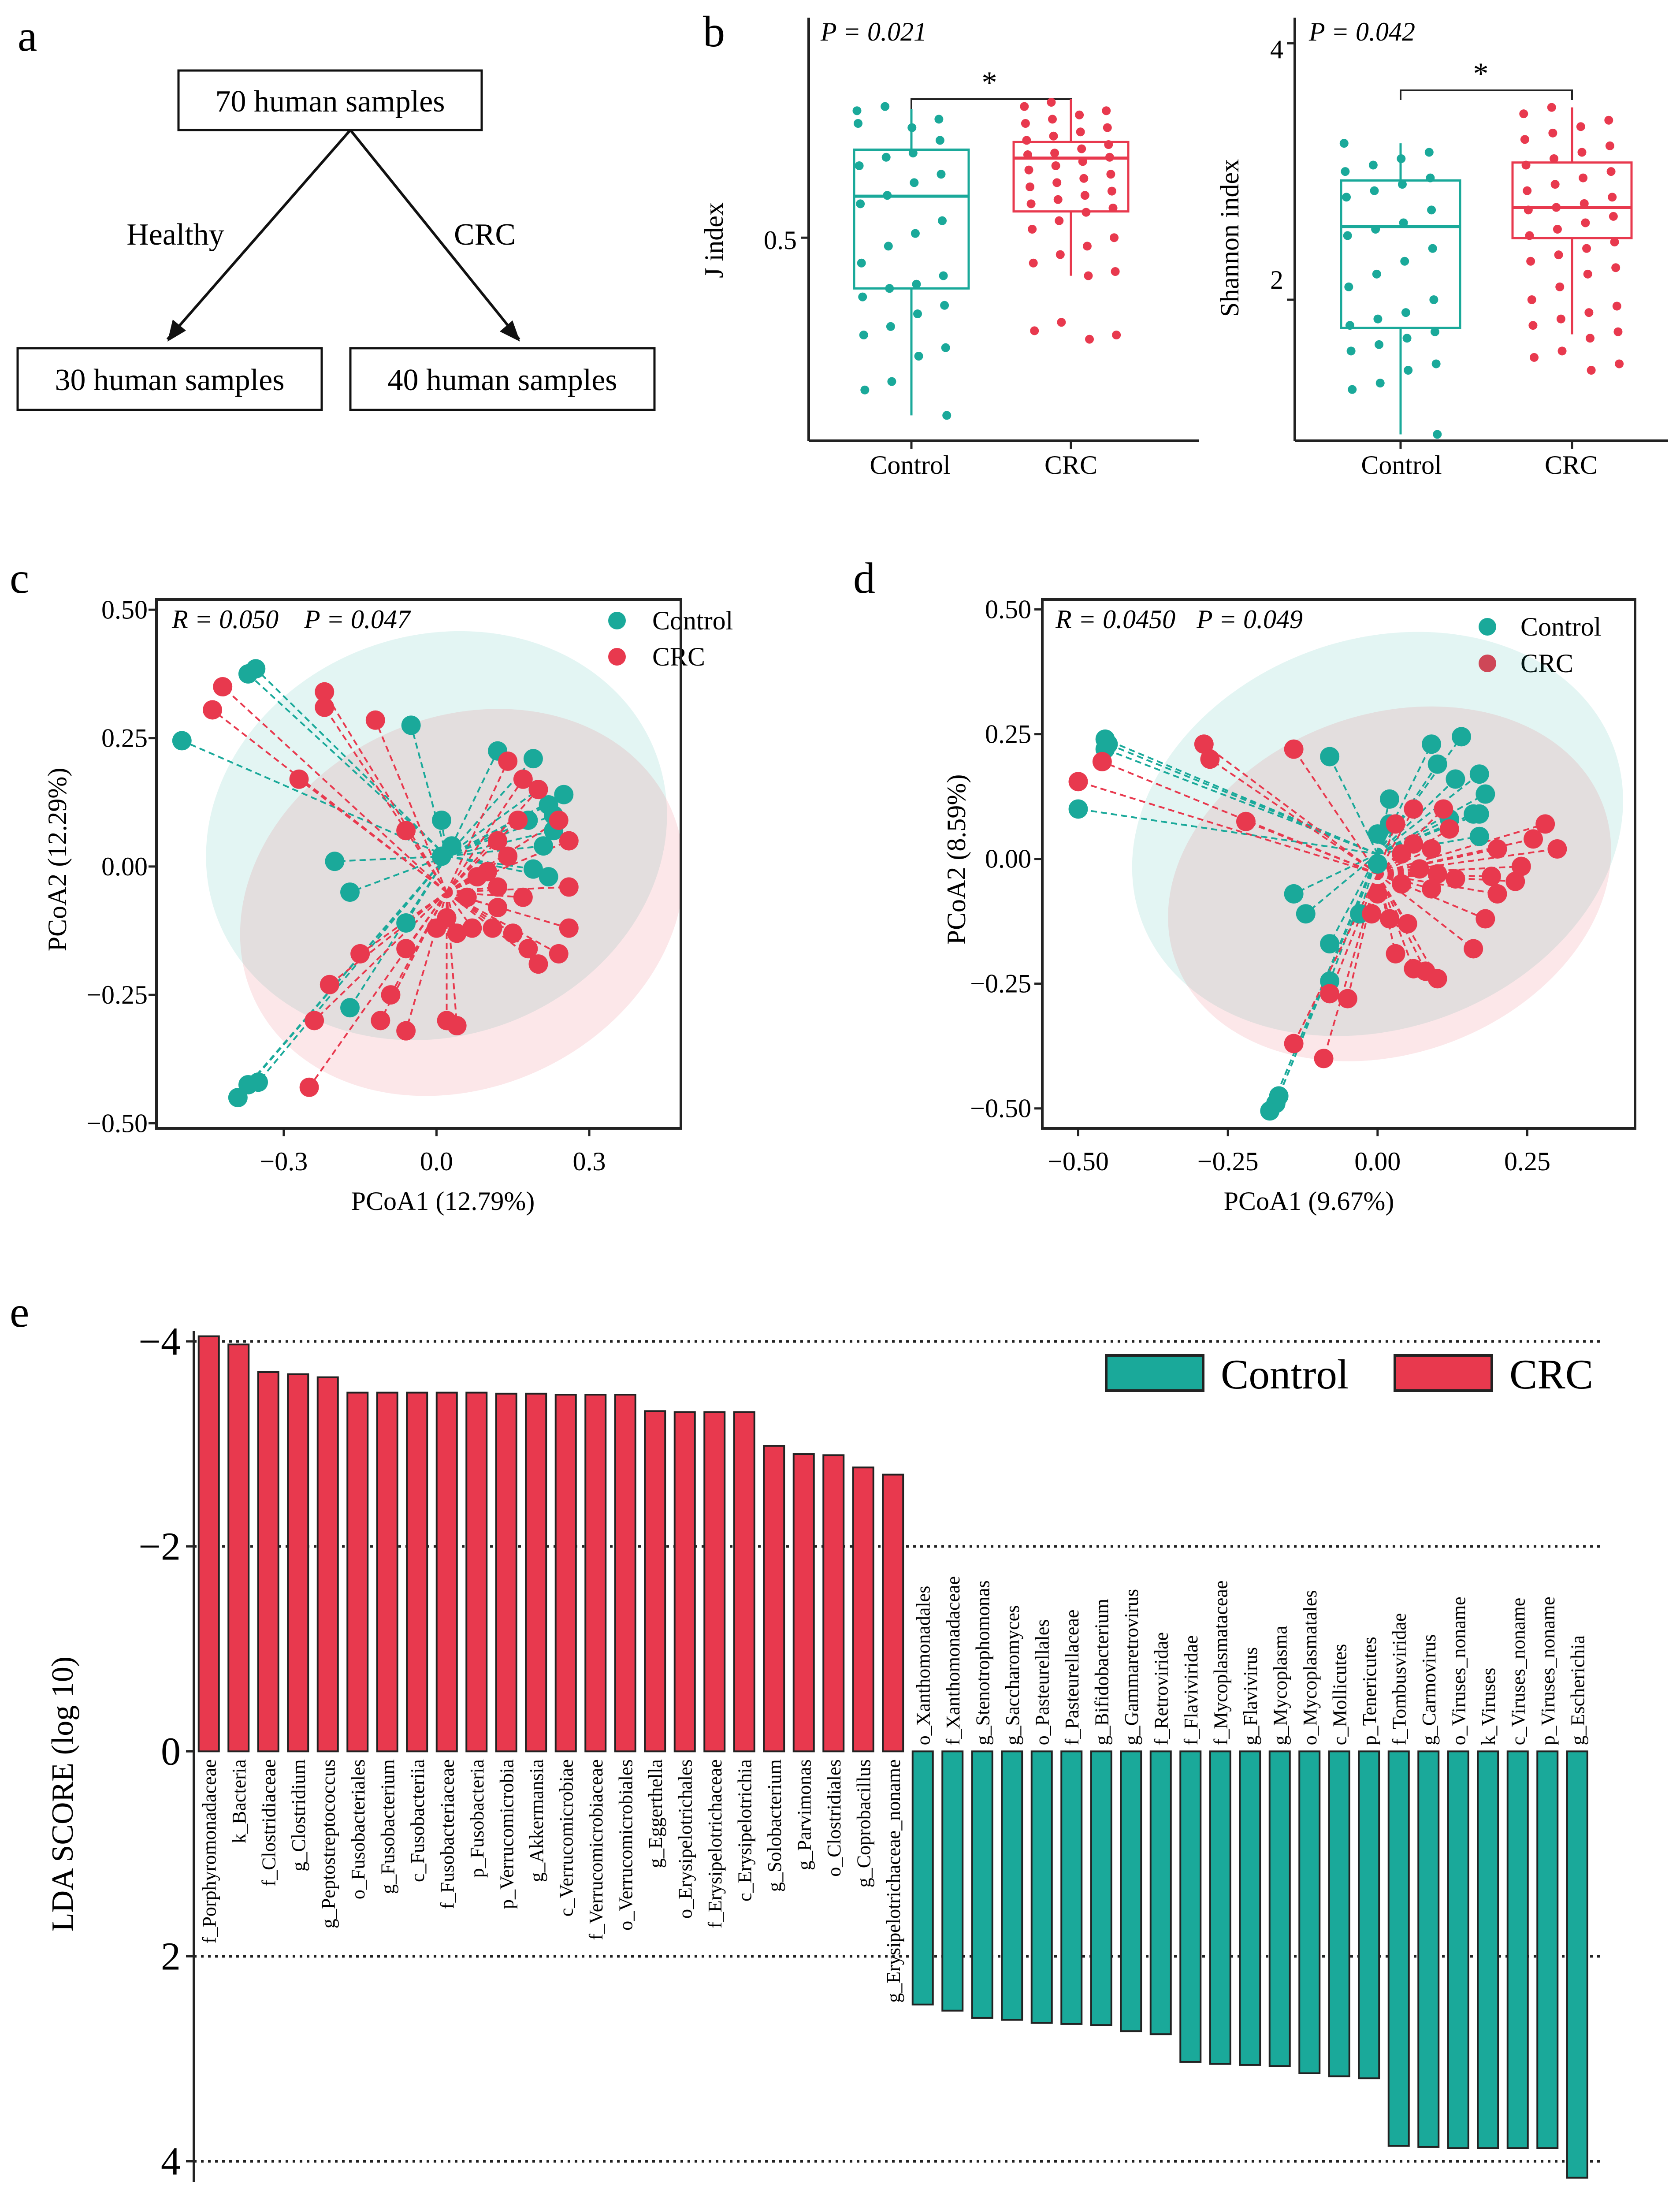  Describe the element at coordinates (1285, 1374) in the screenshot. I see `e-legend-control: Control` at that location.